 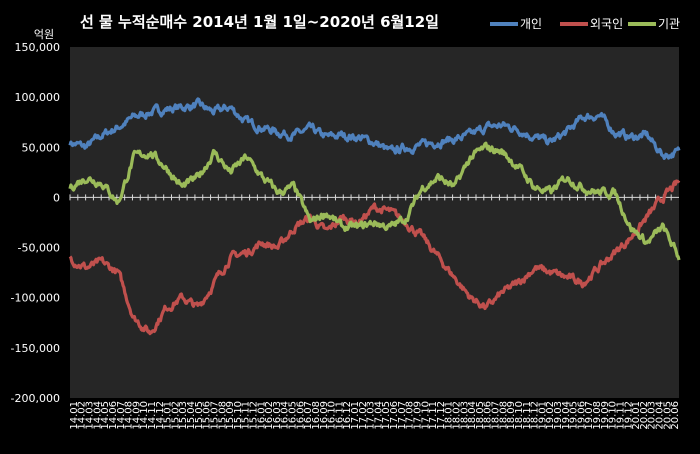 I want to click on x-tick-label: 18.12, so click(x=535, y=415).